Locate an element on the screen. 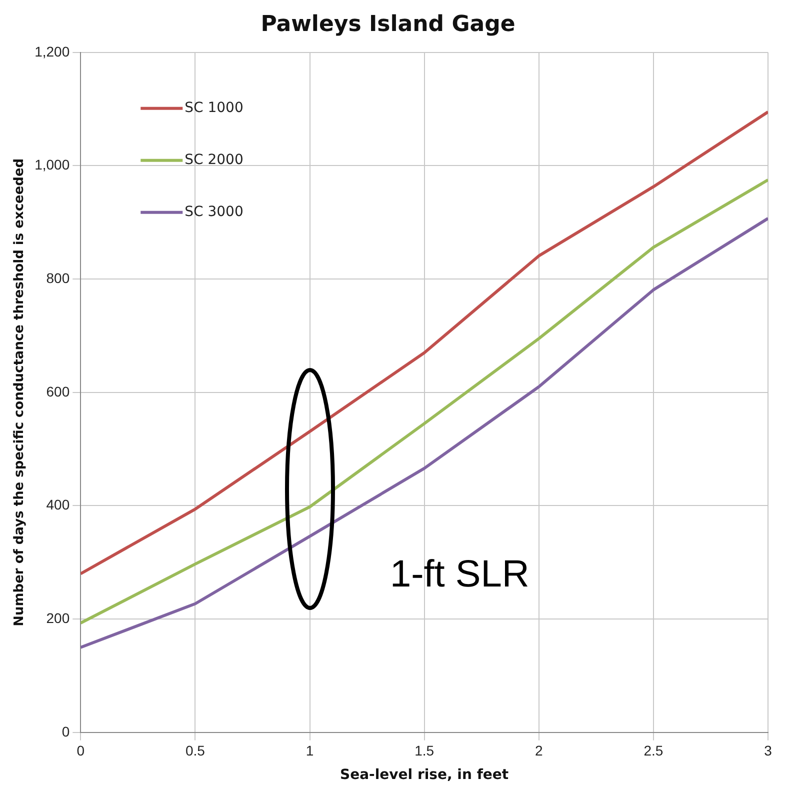  legend-label: SC 1000 is located at coordinates (214, 108).